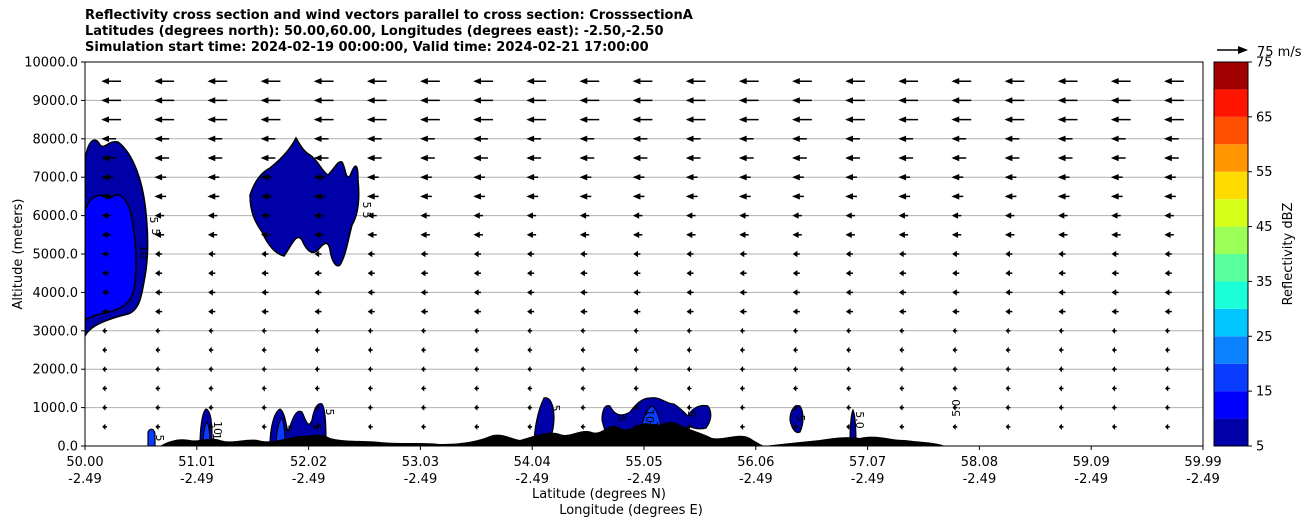 The height and width of the screenshot is (526, 1304). I want to click on colorbar-tick-label: 45, so click(1264, 227).